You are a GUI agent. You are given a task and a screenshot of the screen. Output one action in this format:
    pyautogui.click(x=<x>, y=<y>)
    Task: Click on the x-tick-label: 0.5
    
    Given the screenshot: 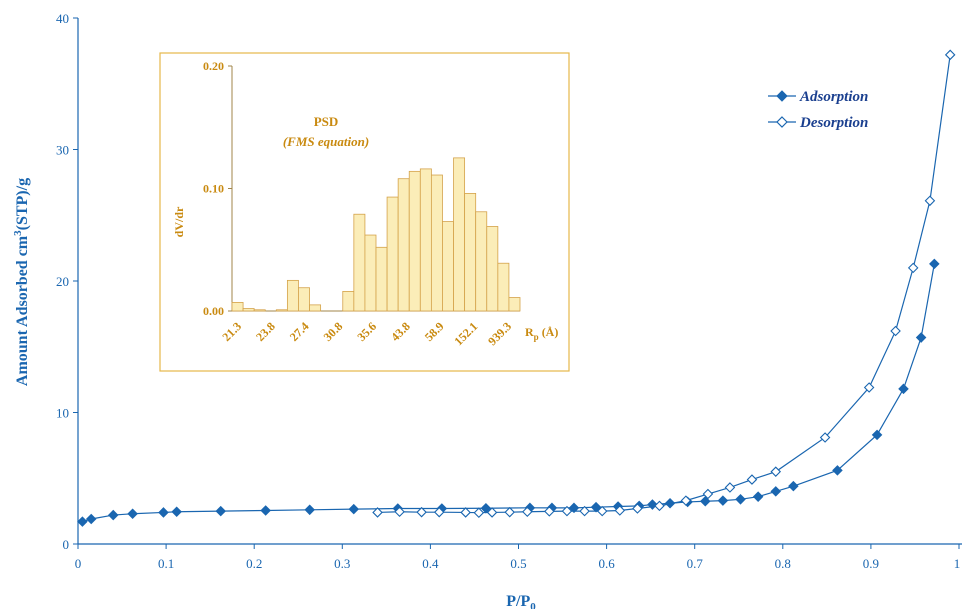 What is the action you would take?
    pyautogui.click(x=518, y=563)
    